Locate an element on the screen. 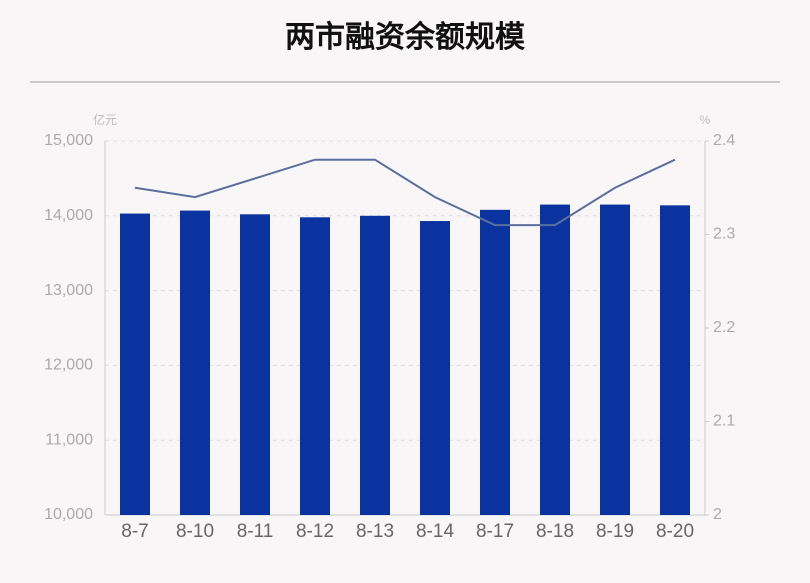  y2-tick-label: 2.4 is located at coordinates (724, 140).